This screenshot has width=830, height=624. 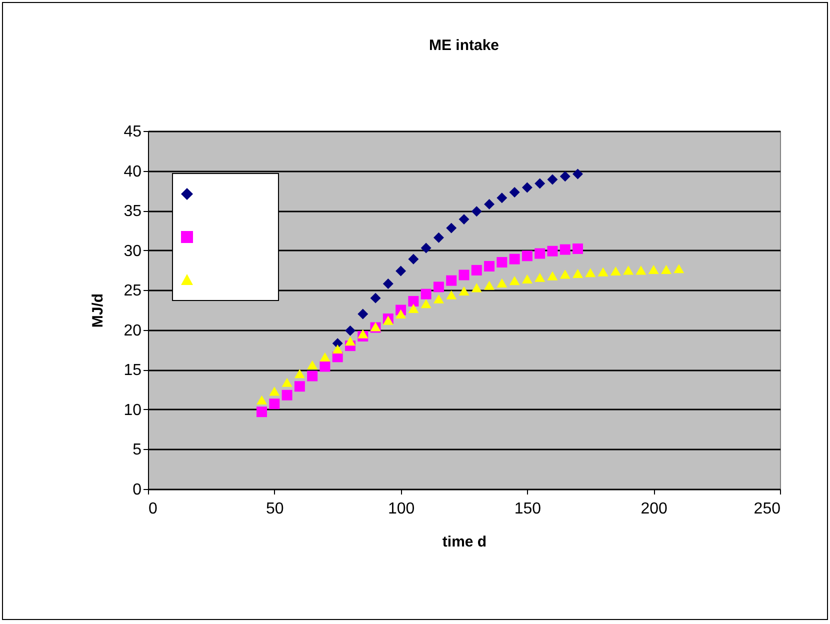 What do you see at coordinates (275, 509) in the screenshot?
I see `x-tick-label: 50` at bounding box center [275, 509].